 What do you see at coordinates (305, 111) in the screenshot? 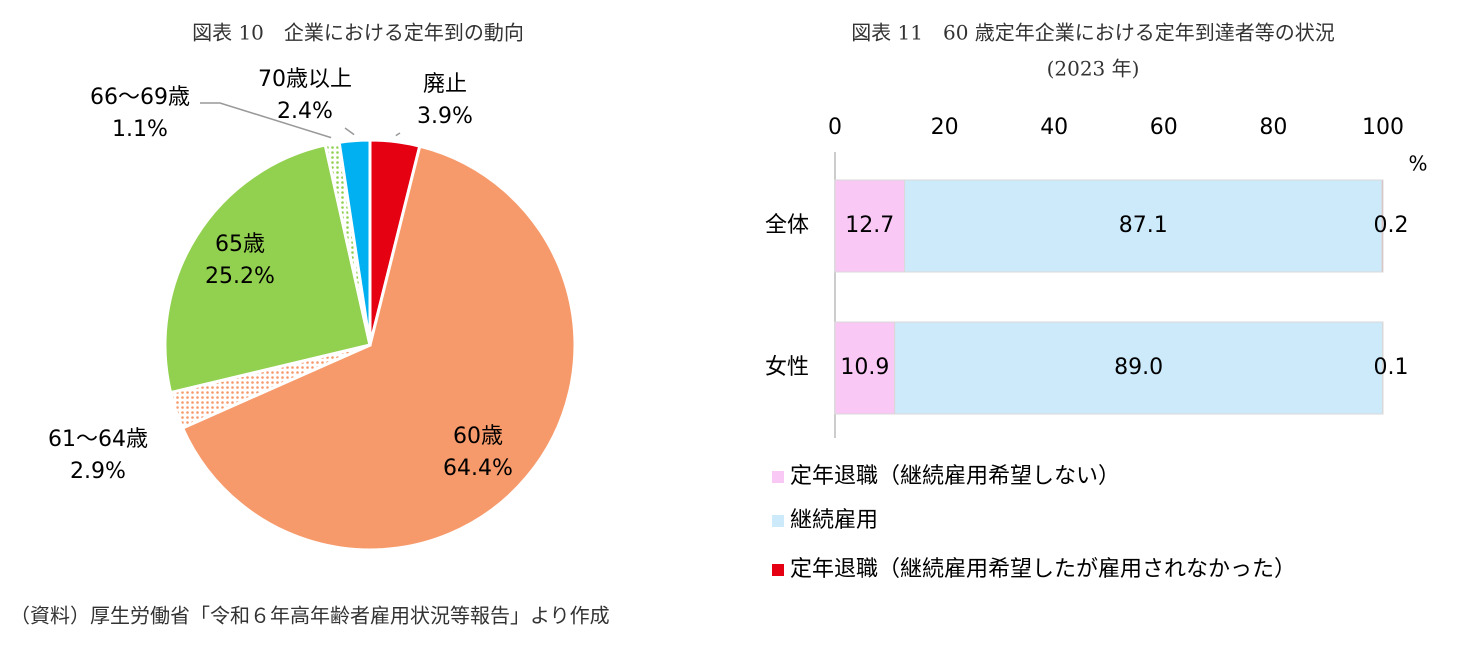
I see `pie-value-label: 2.4%` at bounding box center [305, 111].